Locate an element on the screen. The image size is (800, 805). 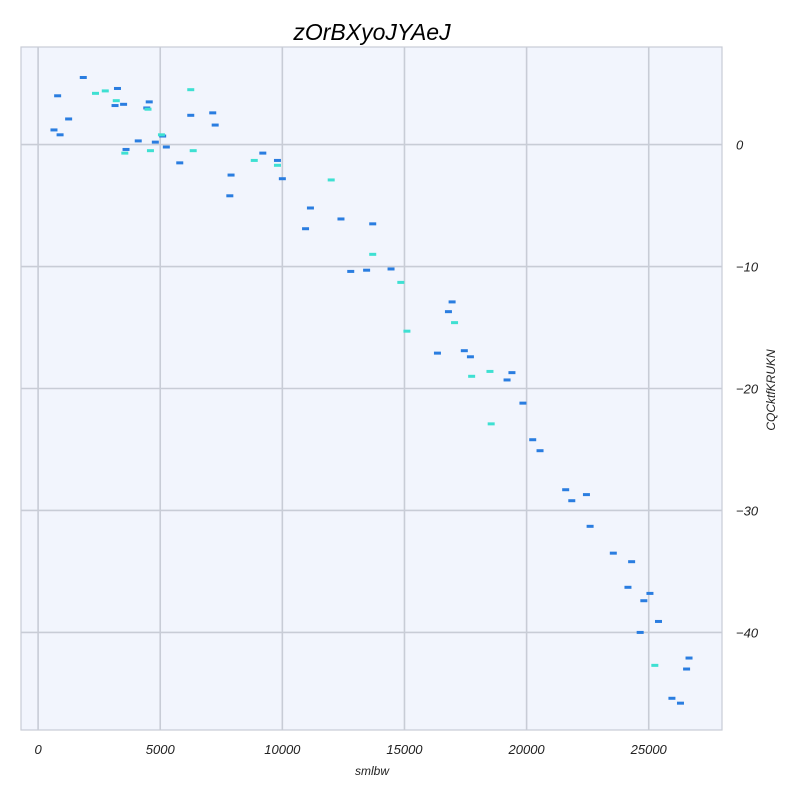
x-tick-label: 5000 is located at coordinates (161, 749).